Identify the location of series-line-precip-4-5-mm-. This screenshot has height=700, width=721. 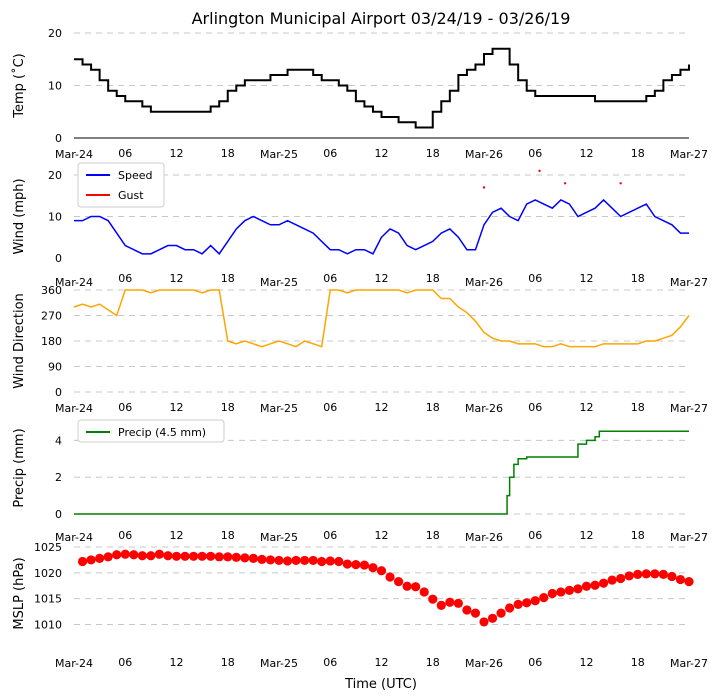
(381, 472).